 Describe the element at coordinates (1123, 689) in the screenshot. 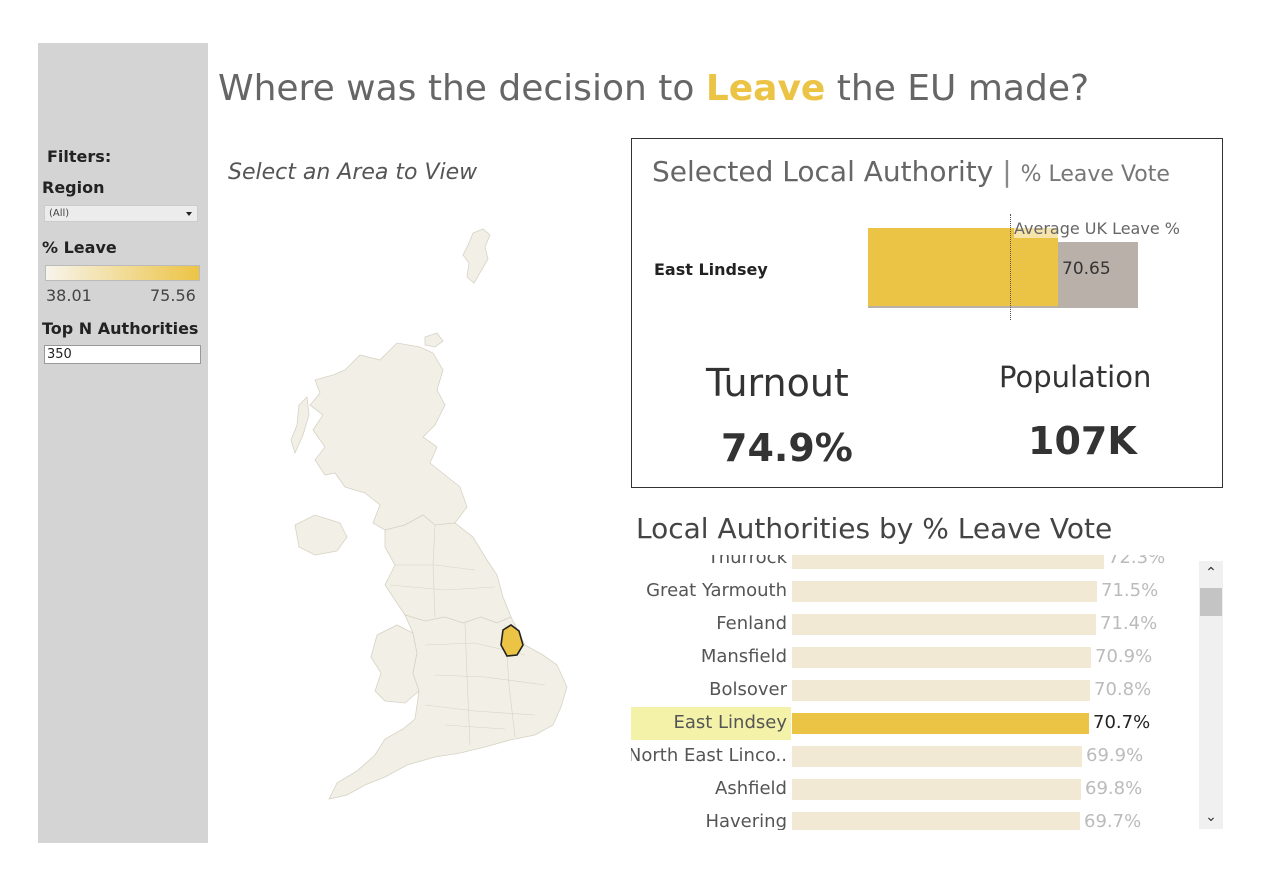

I see `list-row-value: 70.8%` at that location.